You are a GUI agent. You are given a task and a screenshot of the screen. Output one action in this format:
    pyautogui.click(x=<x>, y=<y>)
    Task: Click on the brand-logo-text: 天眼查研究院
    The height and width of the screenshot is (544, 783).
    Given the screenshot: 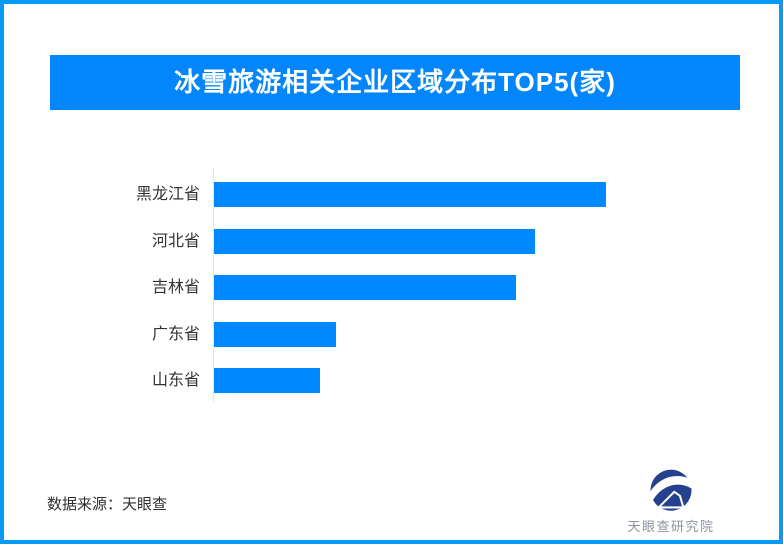 What is the action you would take?
    pyautogui.click(x=671, y=526)
    